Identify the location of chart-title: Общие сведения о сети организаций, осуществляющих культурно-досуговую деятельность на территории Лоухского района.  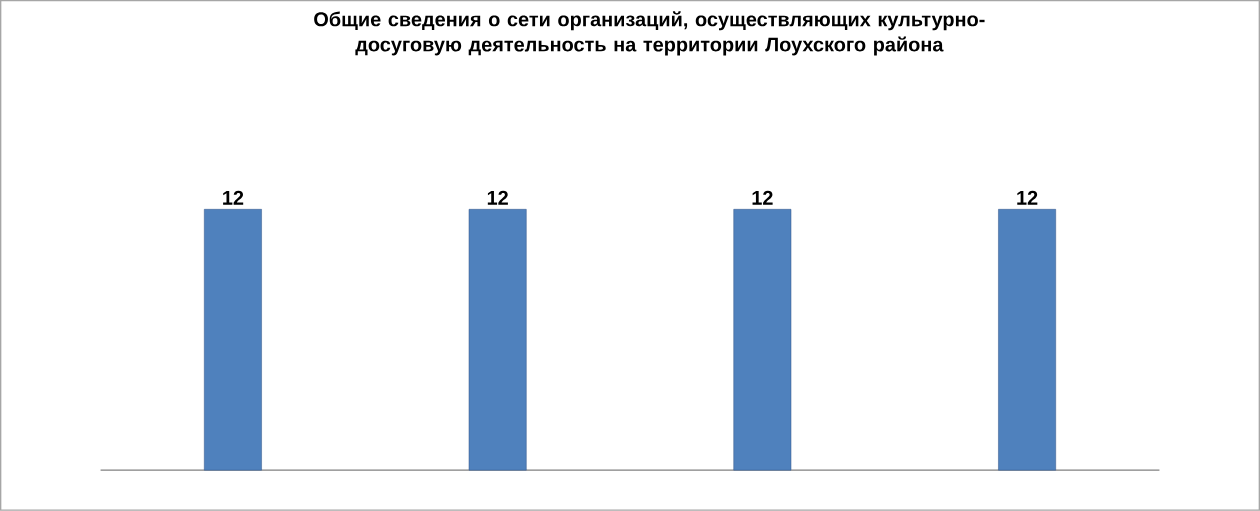
(649, 33).